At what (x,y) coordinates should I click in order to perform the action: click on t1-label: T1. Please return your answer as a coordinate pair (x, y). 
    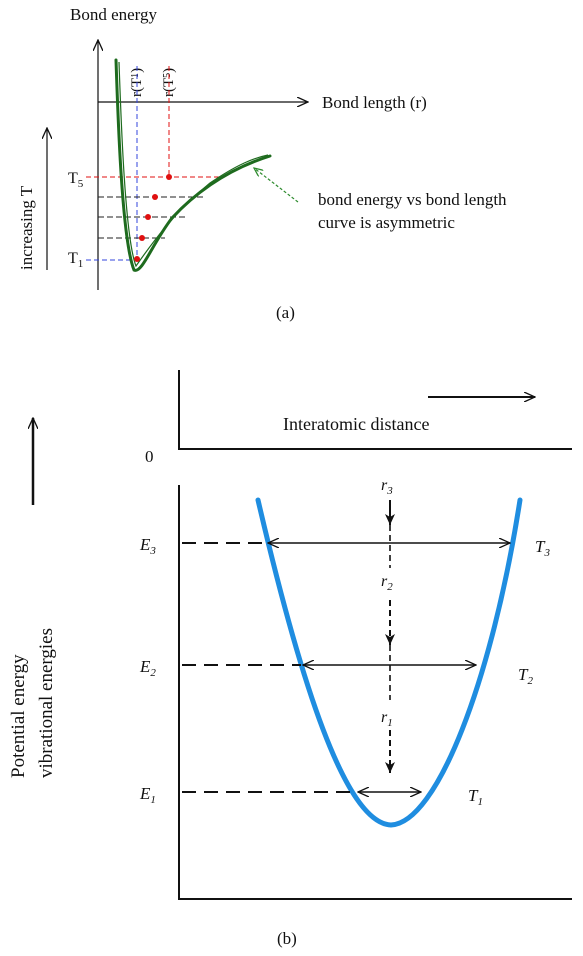
    Looking at the image, I should click on (75, 260).